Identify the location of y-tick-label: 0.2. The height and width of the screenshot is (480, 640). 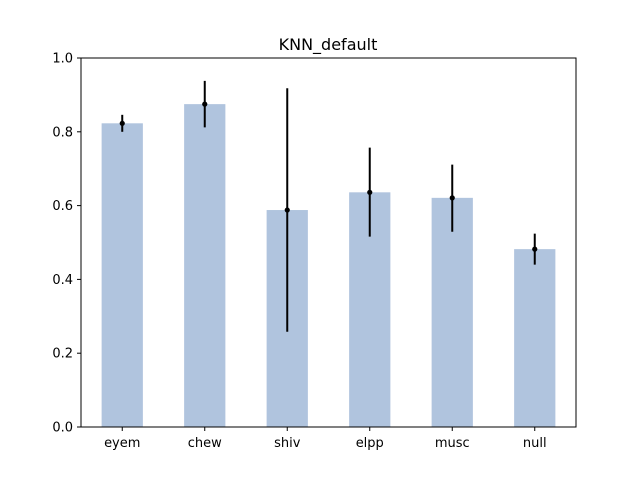
(62, 354).